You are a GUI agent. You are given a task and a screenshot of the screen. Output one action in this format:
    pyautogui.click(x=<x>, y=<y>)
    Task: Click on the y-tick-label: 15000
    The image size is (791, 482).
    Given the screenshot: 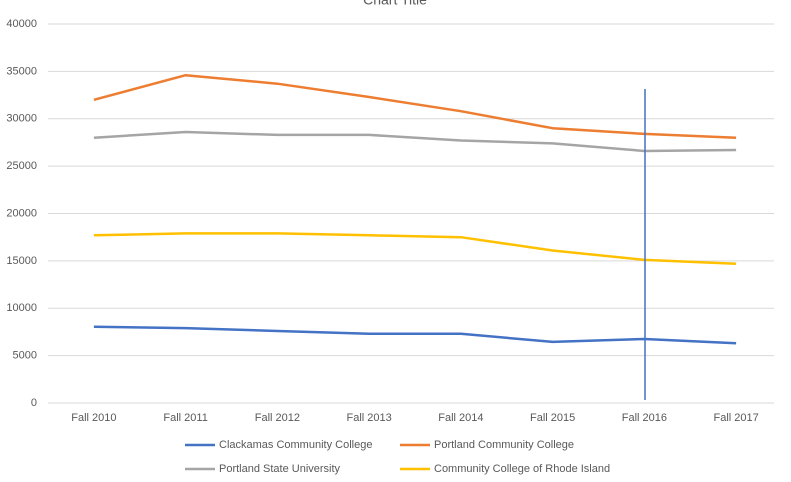 What is the action you would take?
    pyautogui.click(x=21, y=261)
    